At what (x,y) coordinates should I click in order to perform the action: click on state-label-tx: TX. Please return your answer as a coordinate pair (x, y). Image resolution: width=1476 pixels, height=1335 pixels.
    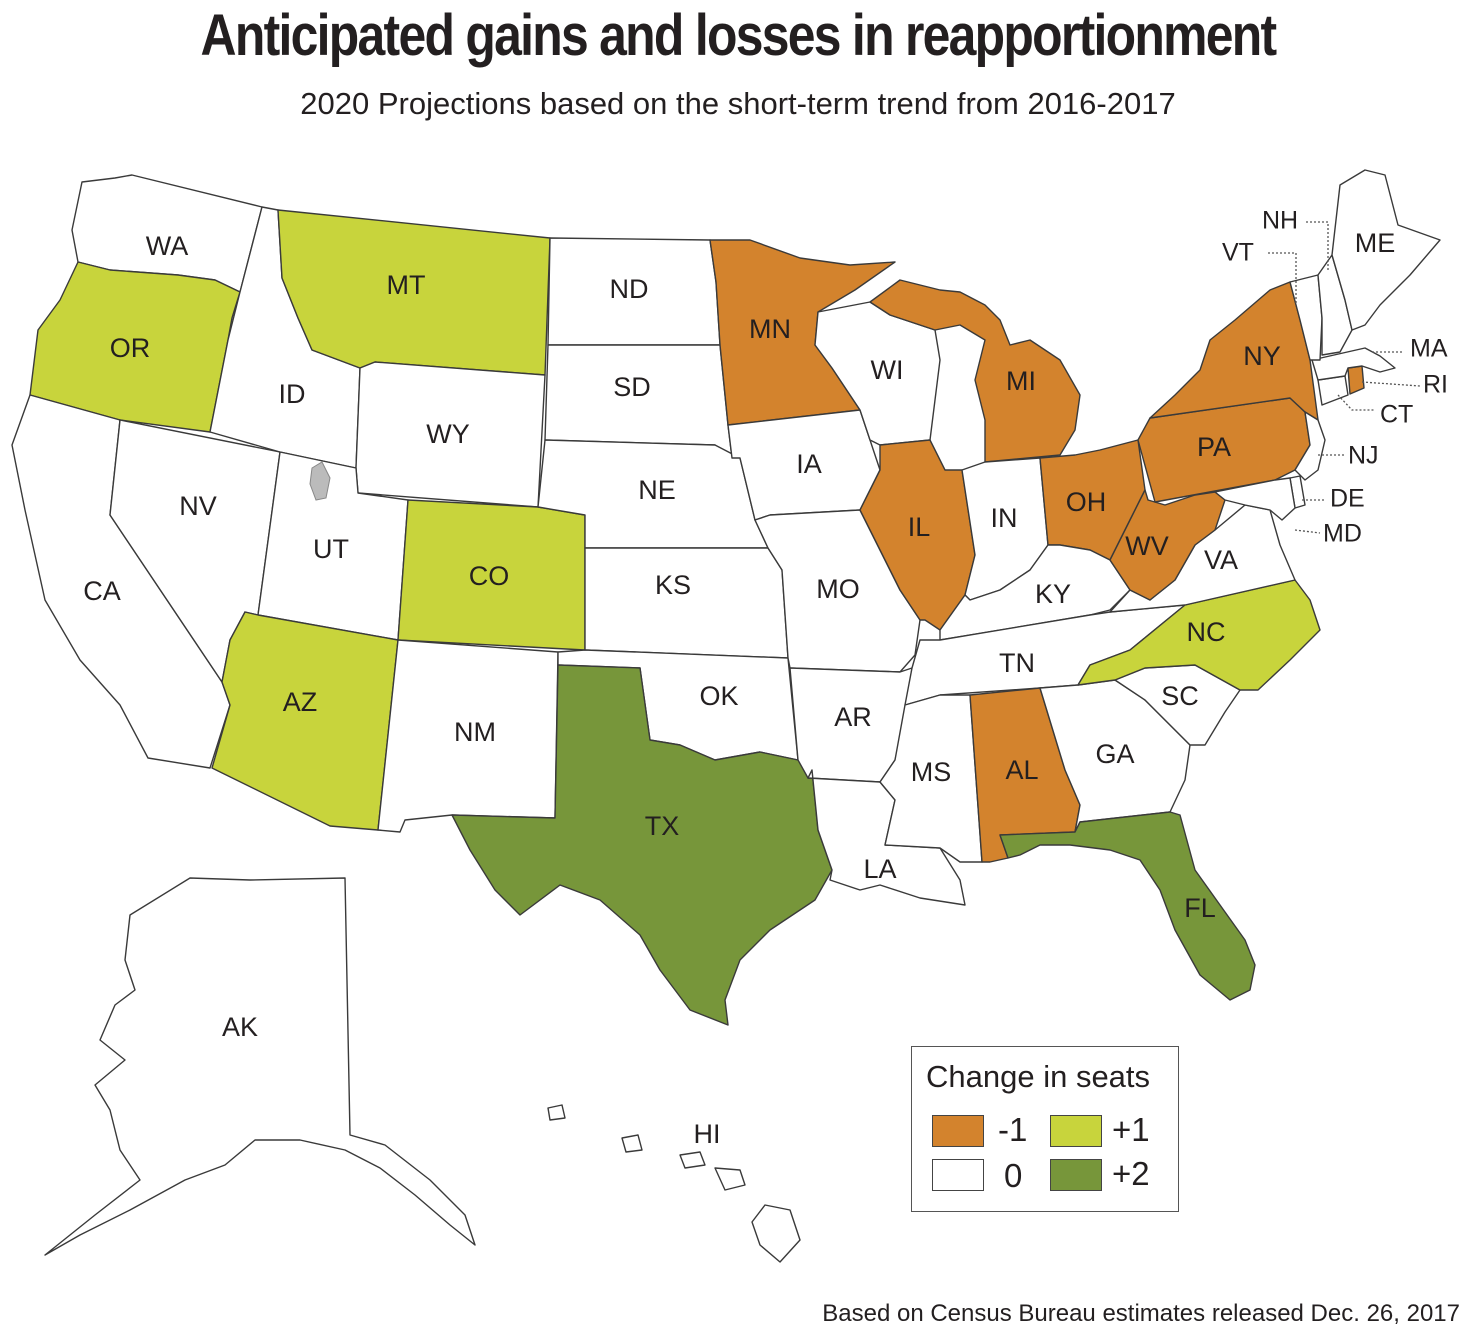
    Looking at the image, I should click on (662, 826).